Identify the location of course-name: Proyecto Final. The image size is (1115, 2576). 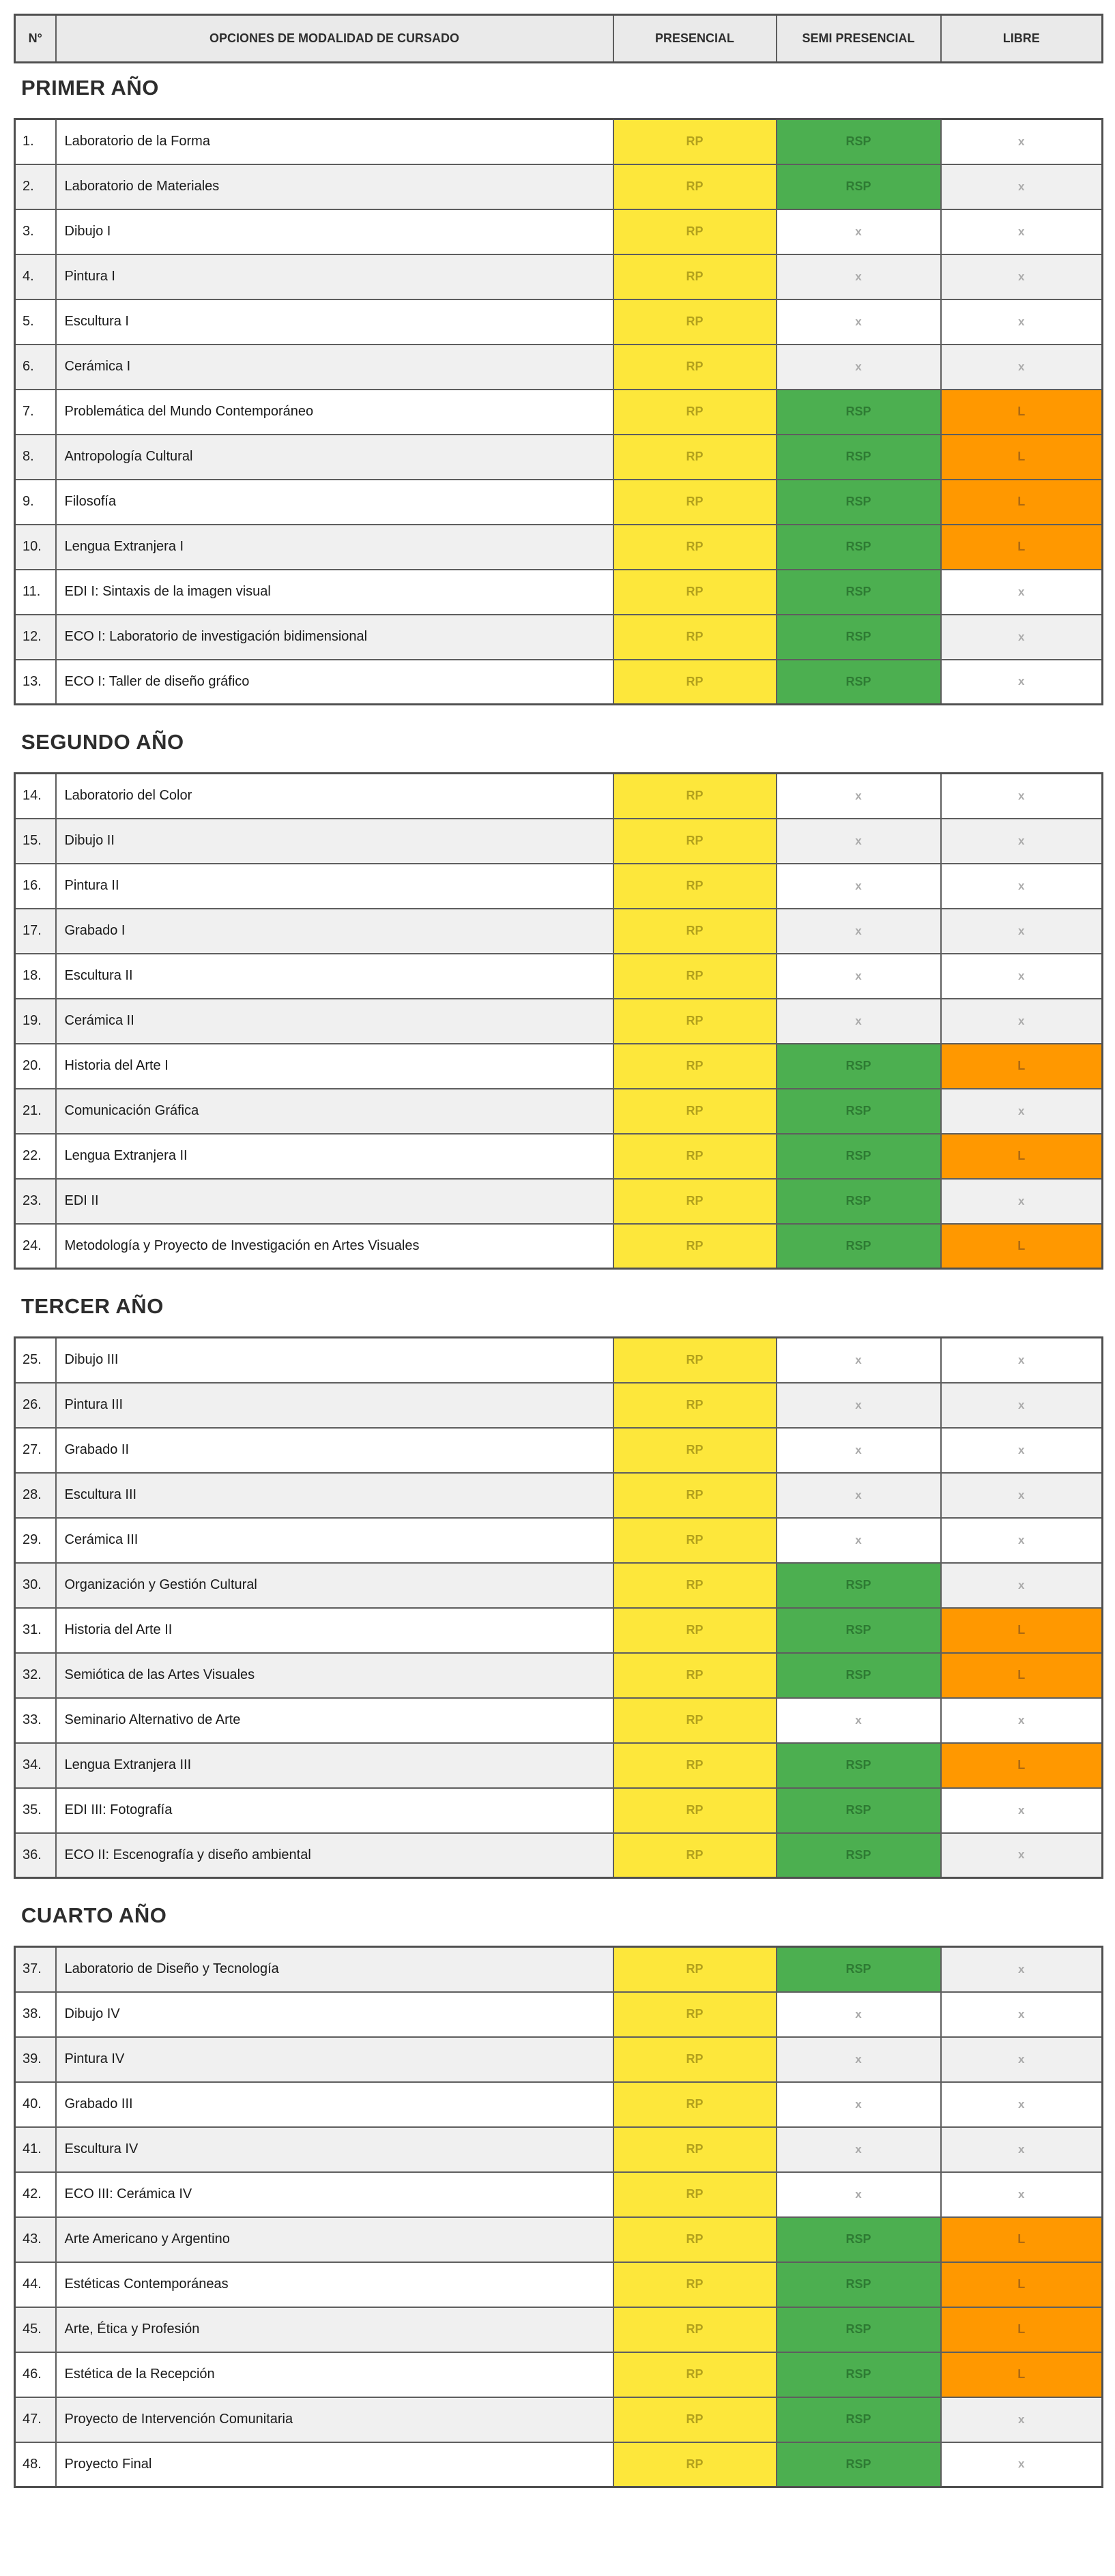
(334, 2464).